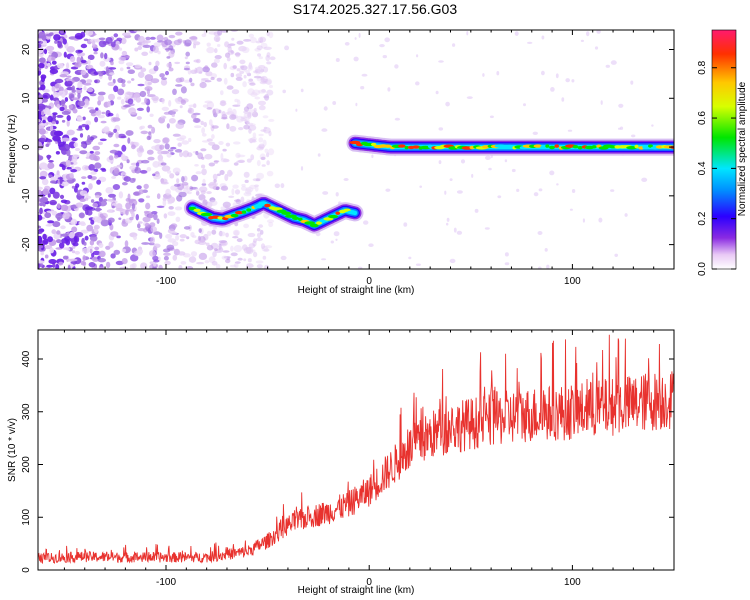 This screenshot has width=750, height=600. Describe the element at coordinates (12, 450) in the screenshot. I see `bottom-y-axis-label: SNR (10 * v/v)` at that location.